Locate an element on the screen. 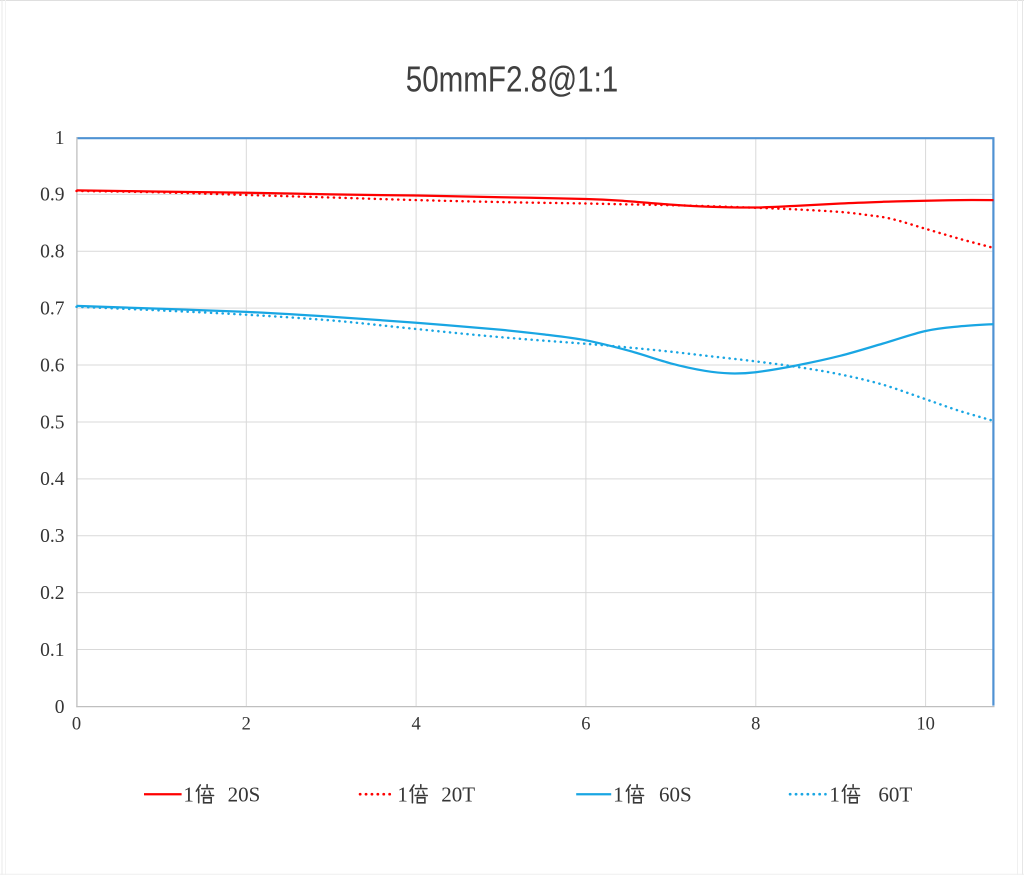  svg-text: 0.6 is located at coordinates (52, 365).